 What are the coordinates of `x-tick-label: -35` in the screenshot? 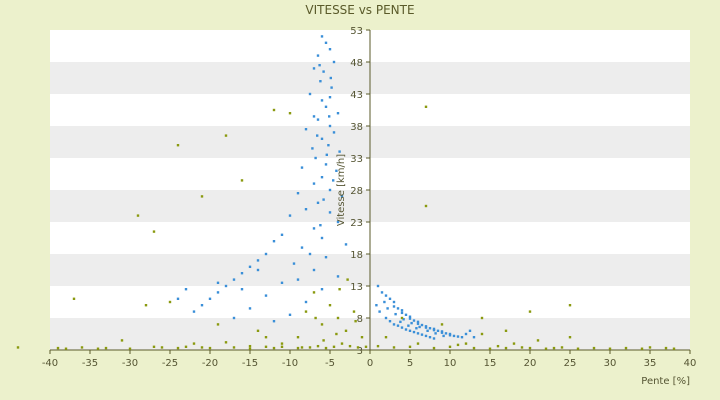 It's located at (90, 363).